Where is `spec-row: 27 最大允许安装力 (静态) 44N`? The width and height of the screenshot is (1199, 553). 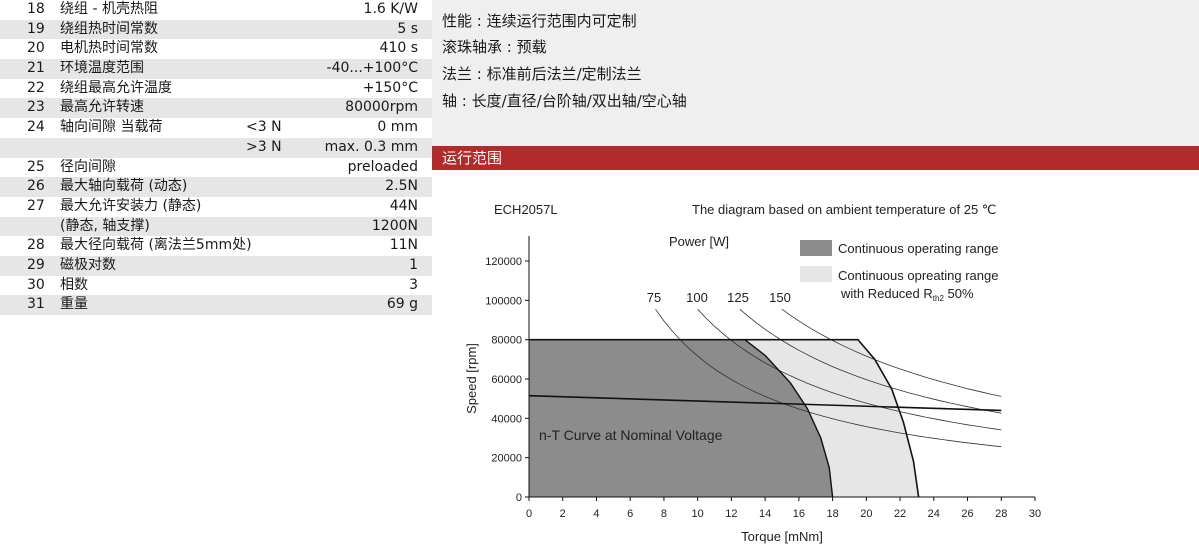 spec-row: 27 最大允许安装力 (静态) 44N is located at coordinates (216, 207).